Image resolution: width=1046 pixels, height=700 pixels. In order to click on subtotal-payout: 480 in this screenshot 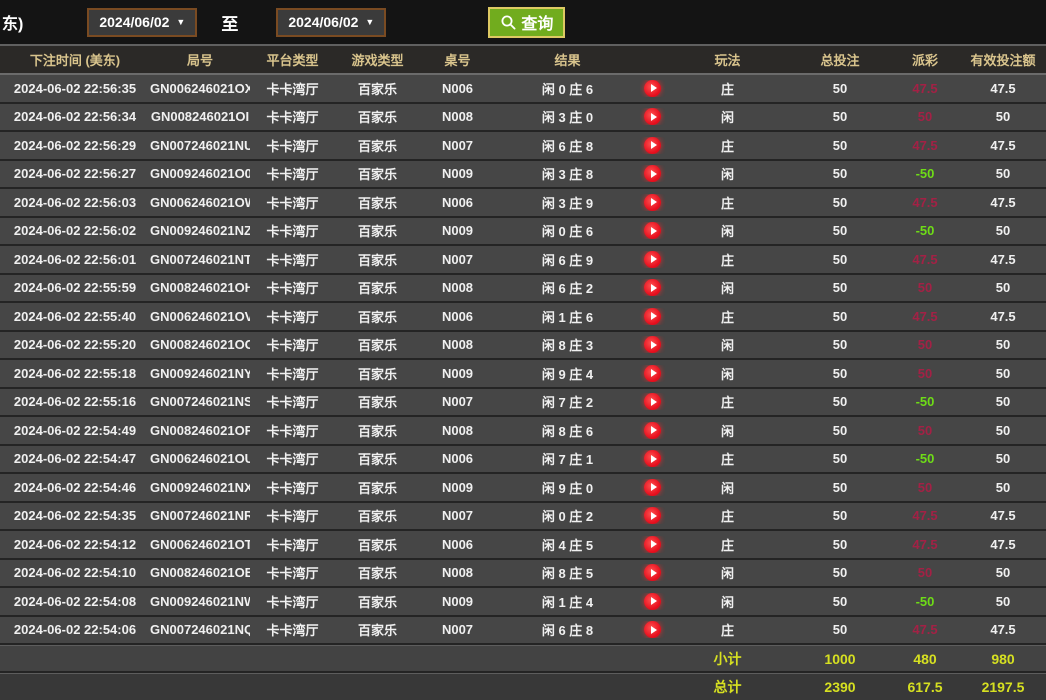, I will do `click(925, 658)`.